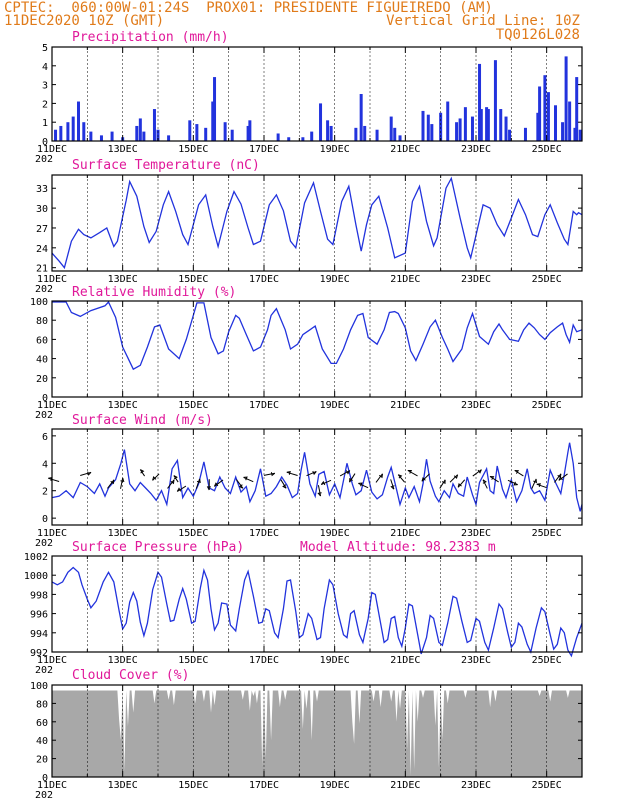 The image size is (618, 800). What do you see at coordinates (45, 492) in the screenshot?
I see `y-tick-label: 2` at bounding box center [45, 492].